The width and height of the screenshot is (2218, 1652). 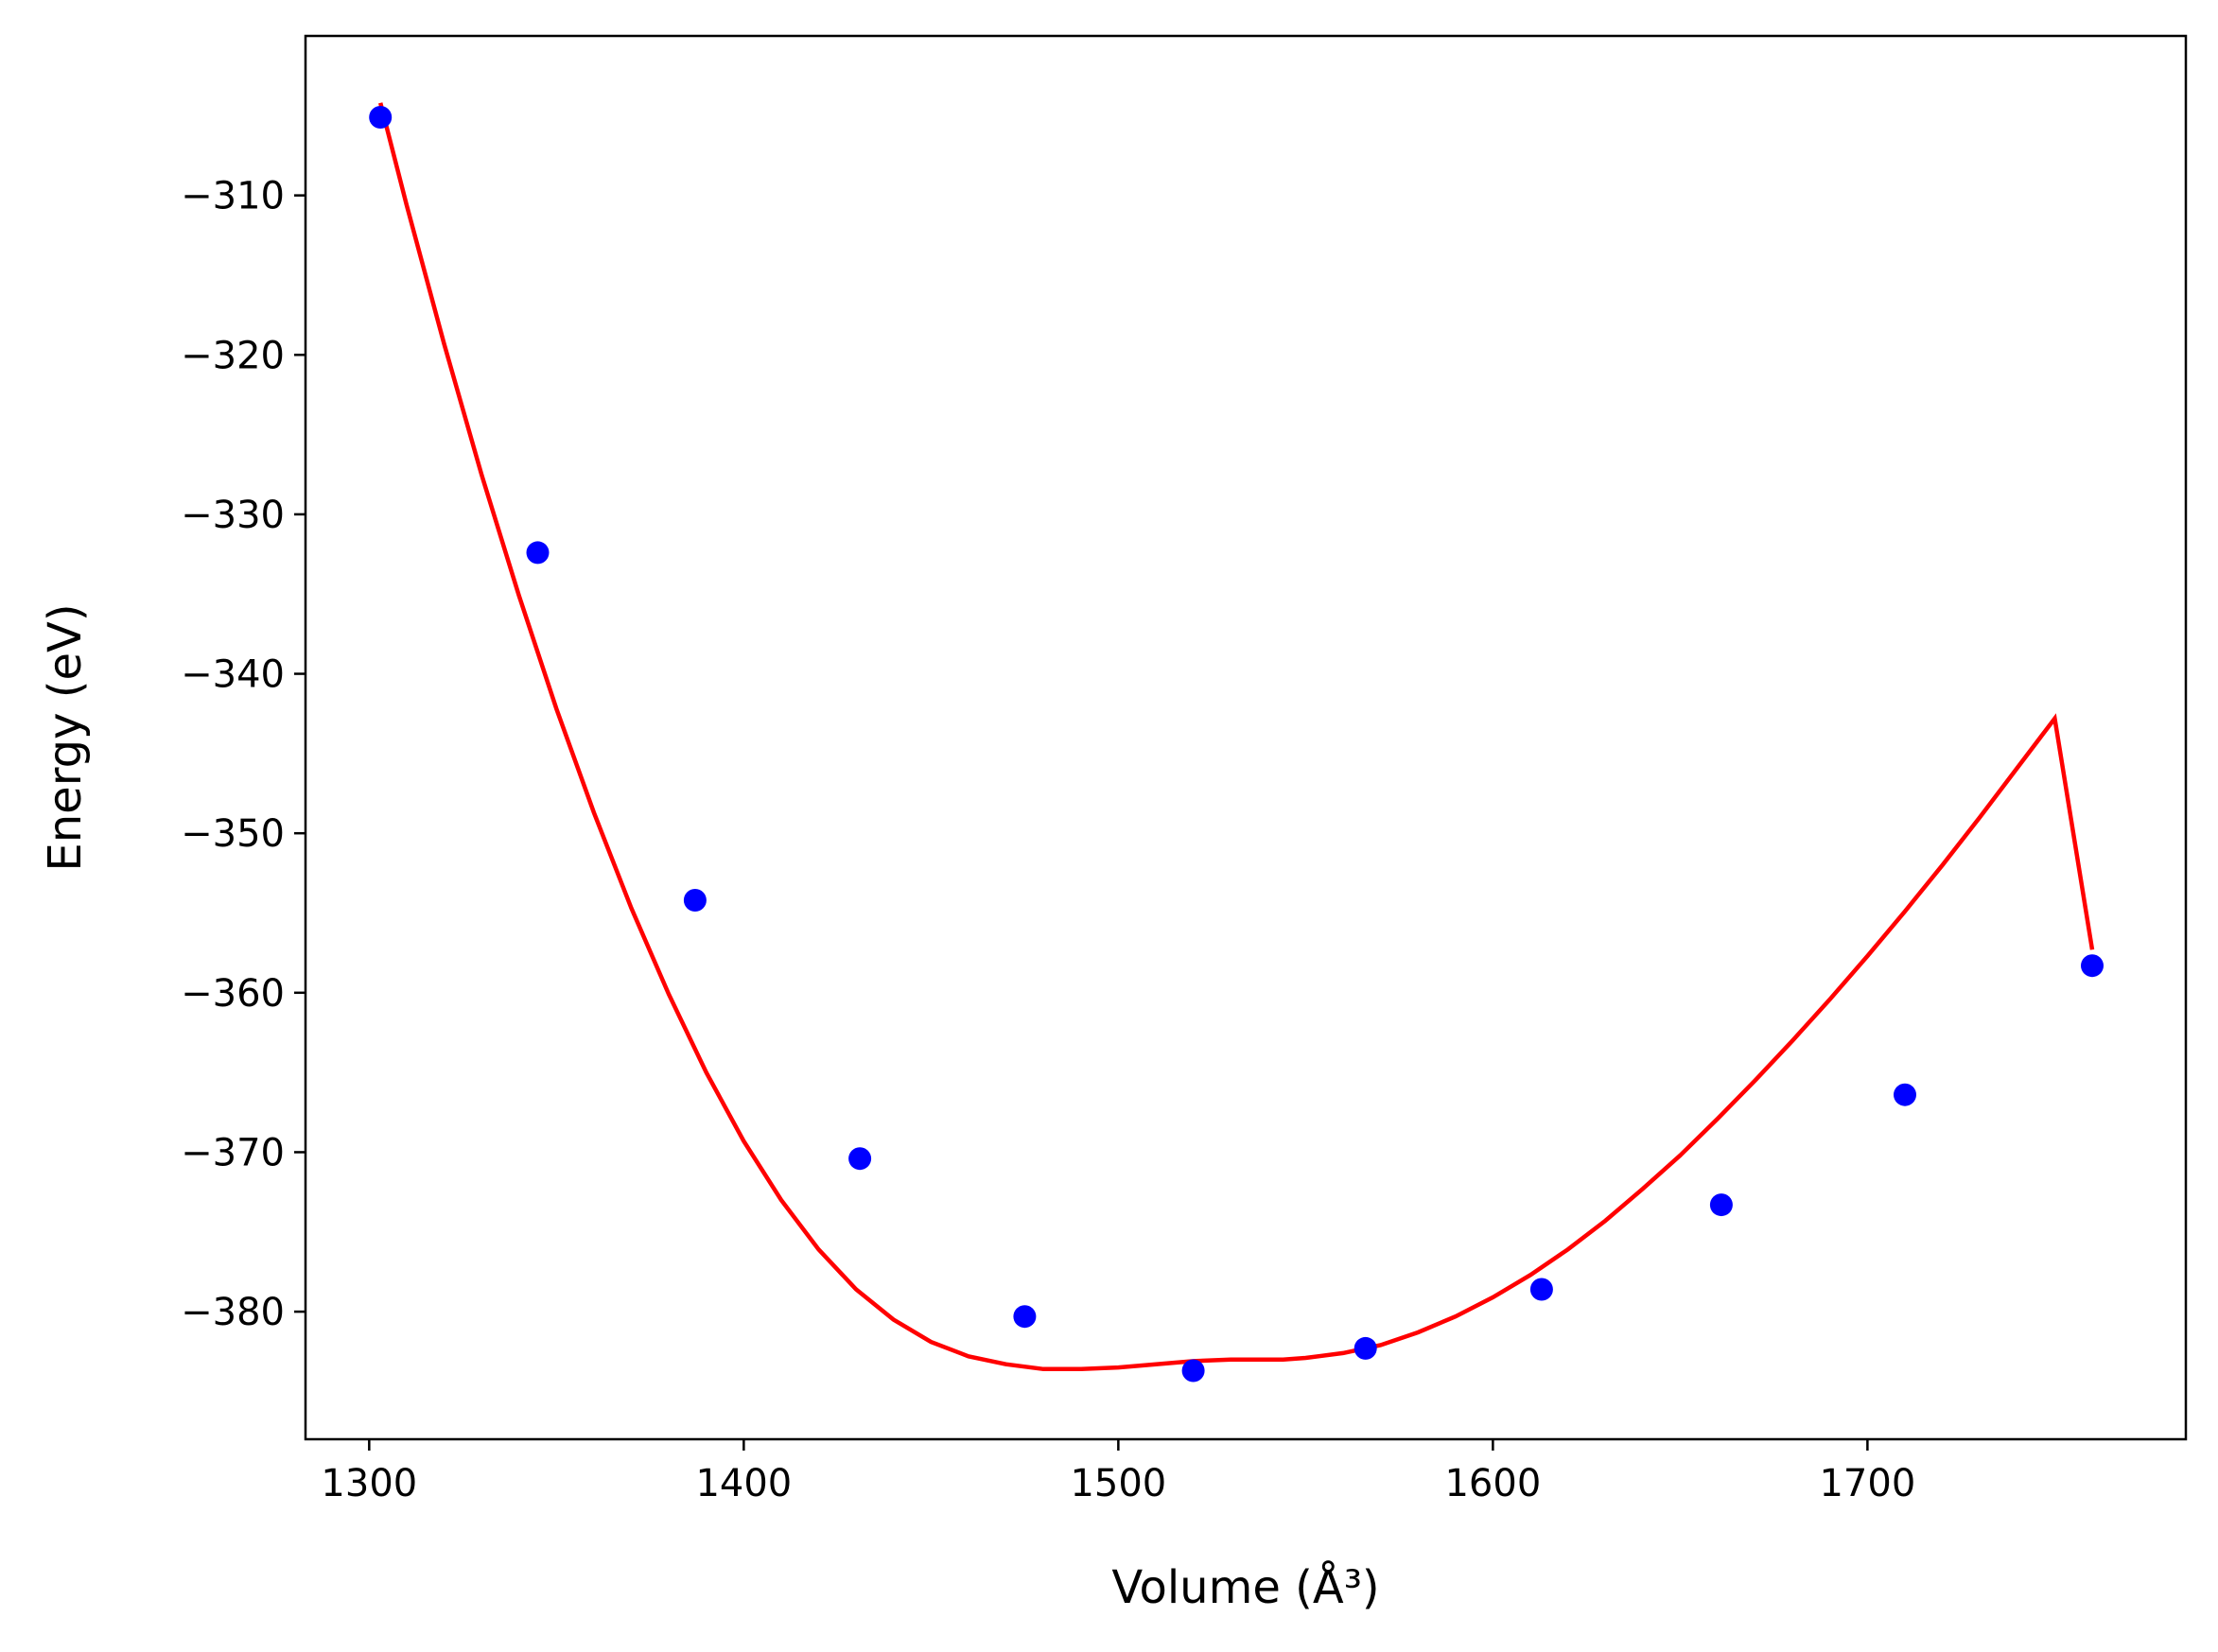 What do you see at coordinates (65, 737) in the screenshot?
I see `y-axis-label: Energy (eV)` at bounding box center [65, 737].